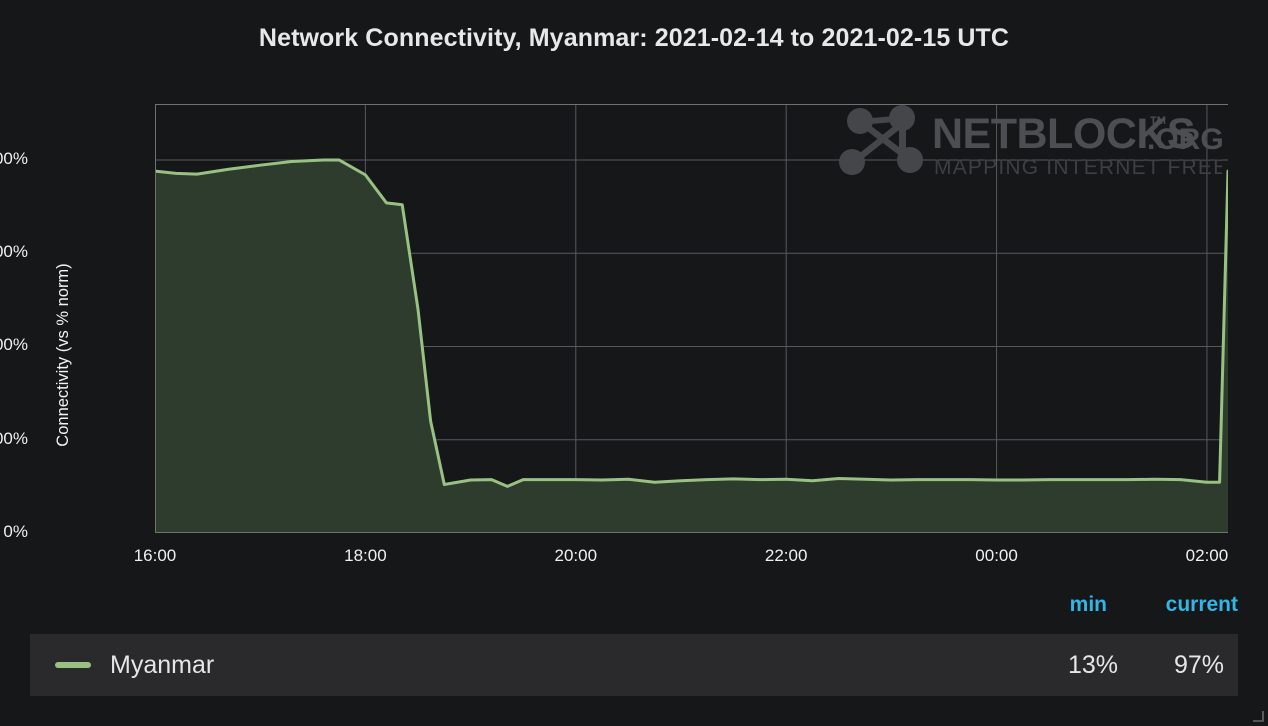  What do you see at coordinates (73, 665) in the screenshot?
I see `legend-color-swatch-icon` at bounding box center [73, 665].